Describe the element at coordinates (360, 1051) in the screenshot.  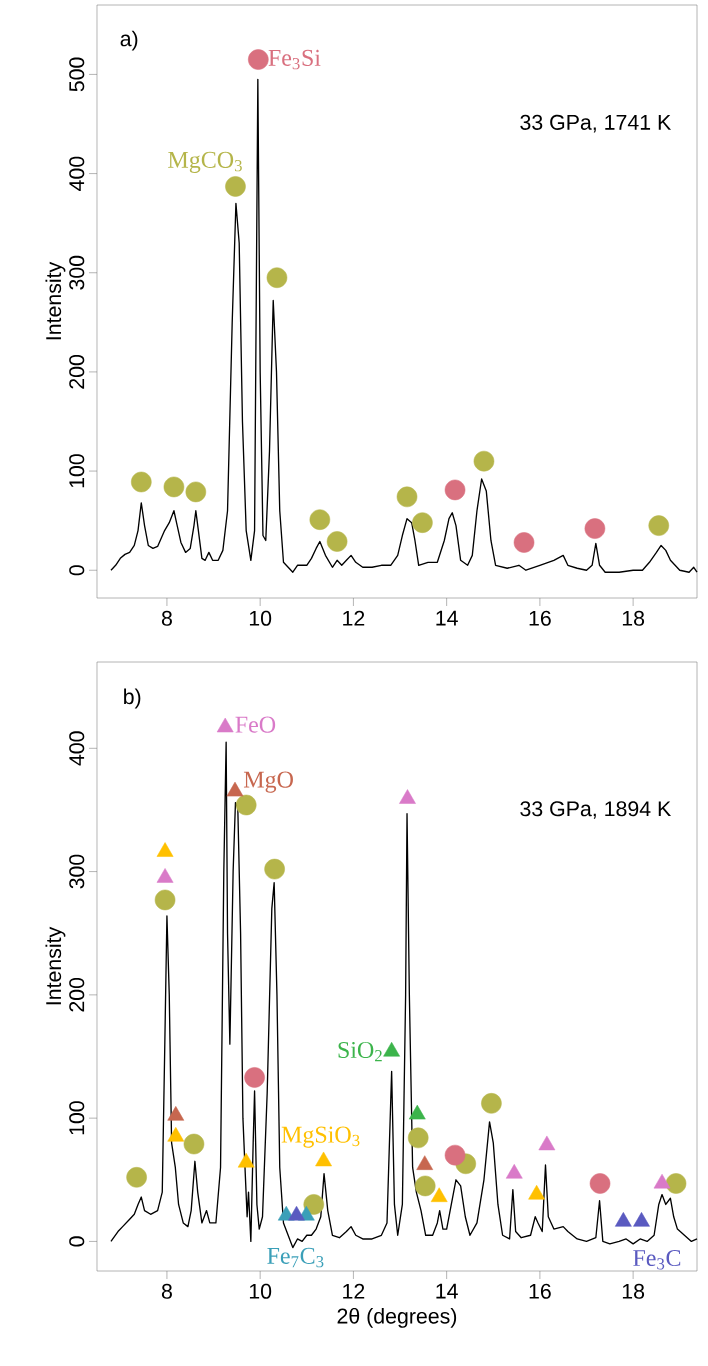
I see `series-label: SiO$_{2}$` at that location.